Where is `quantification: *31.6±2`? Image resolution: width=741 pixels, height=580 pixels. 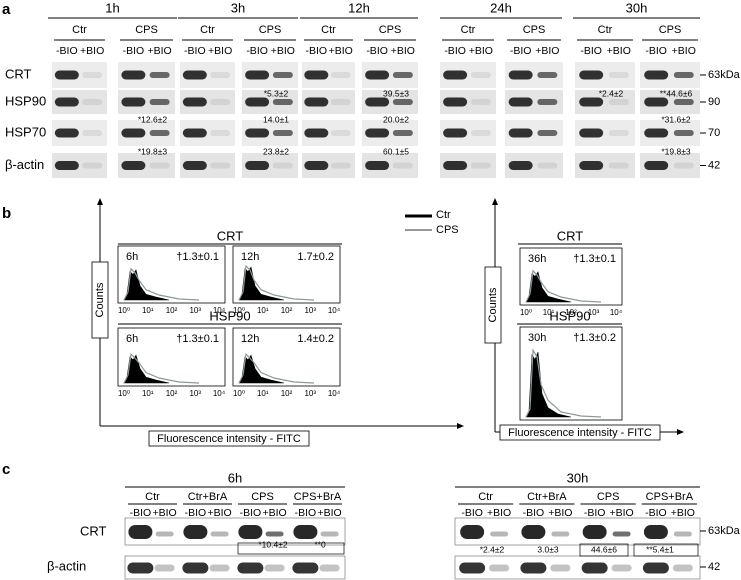
quantification: *31.6±2 is located at coordinates (676, 119).